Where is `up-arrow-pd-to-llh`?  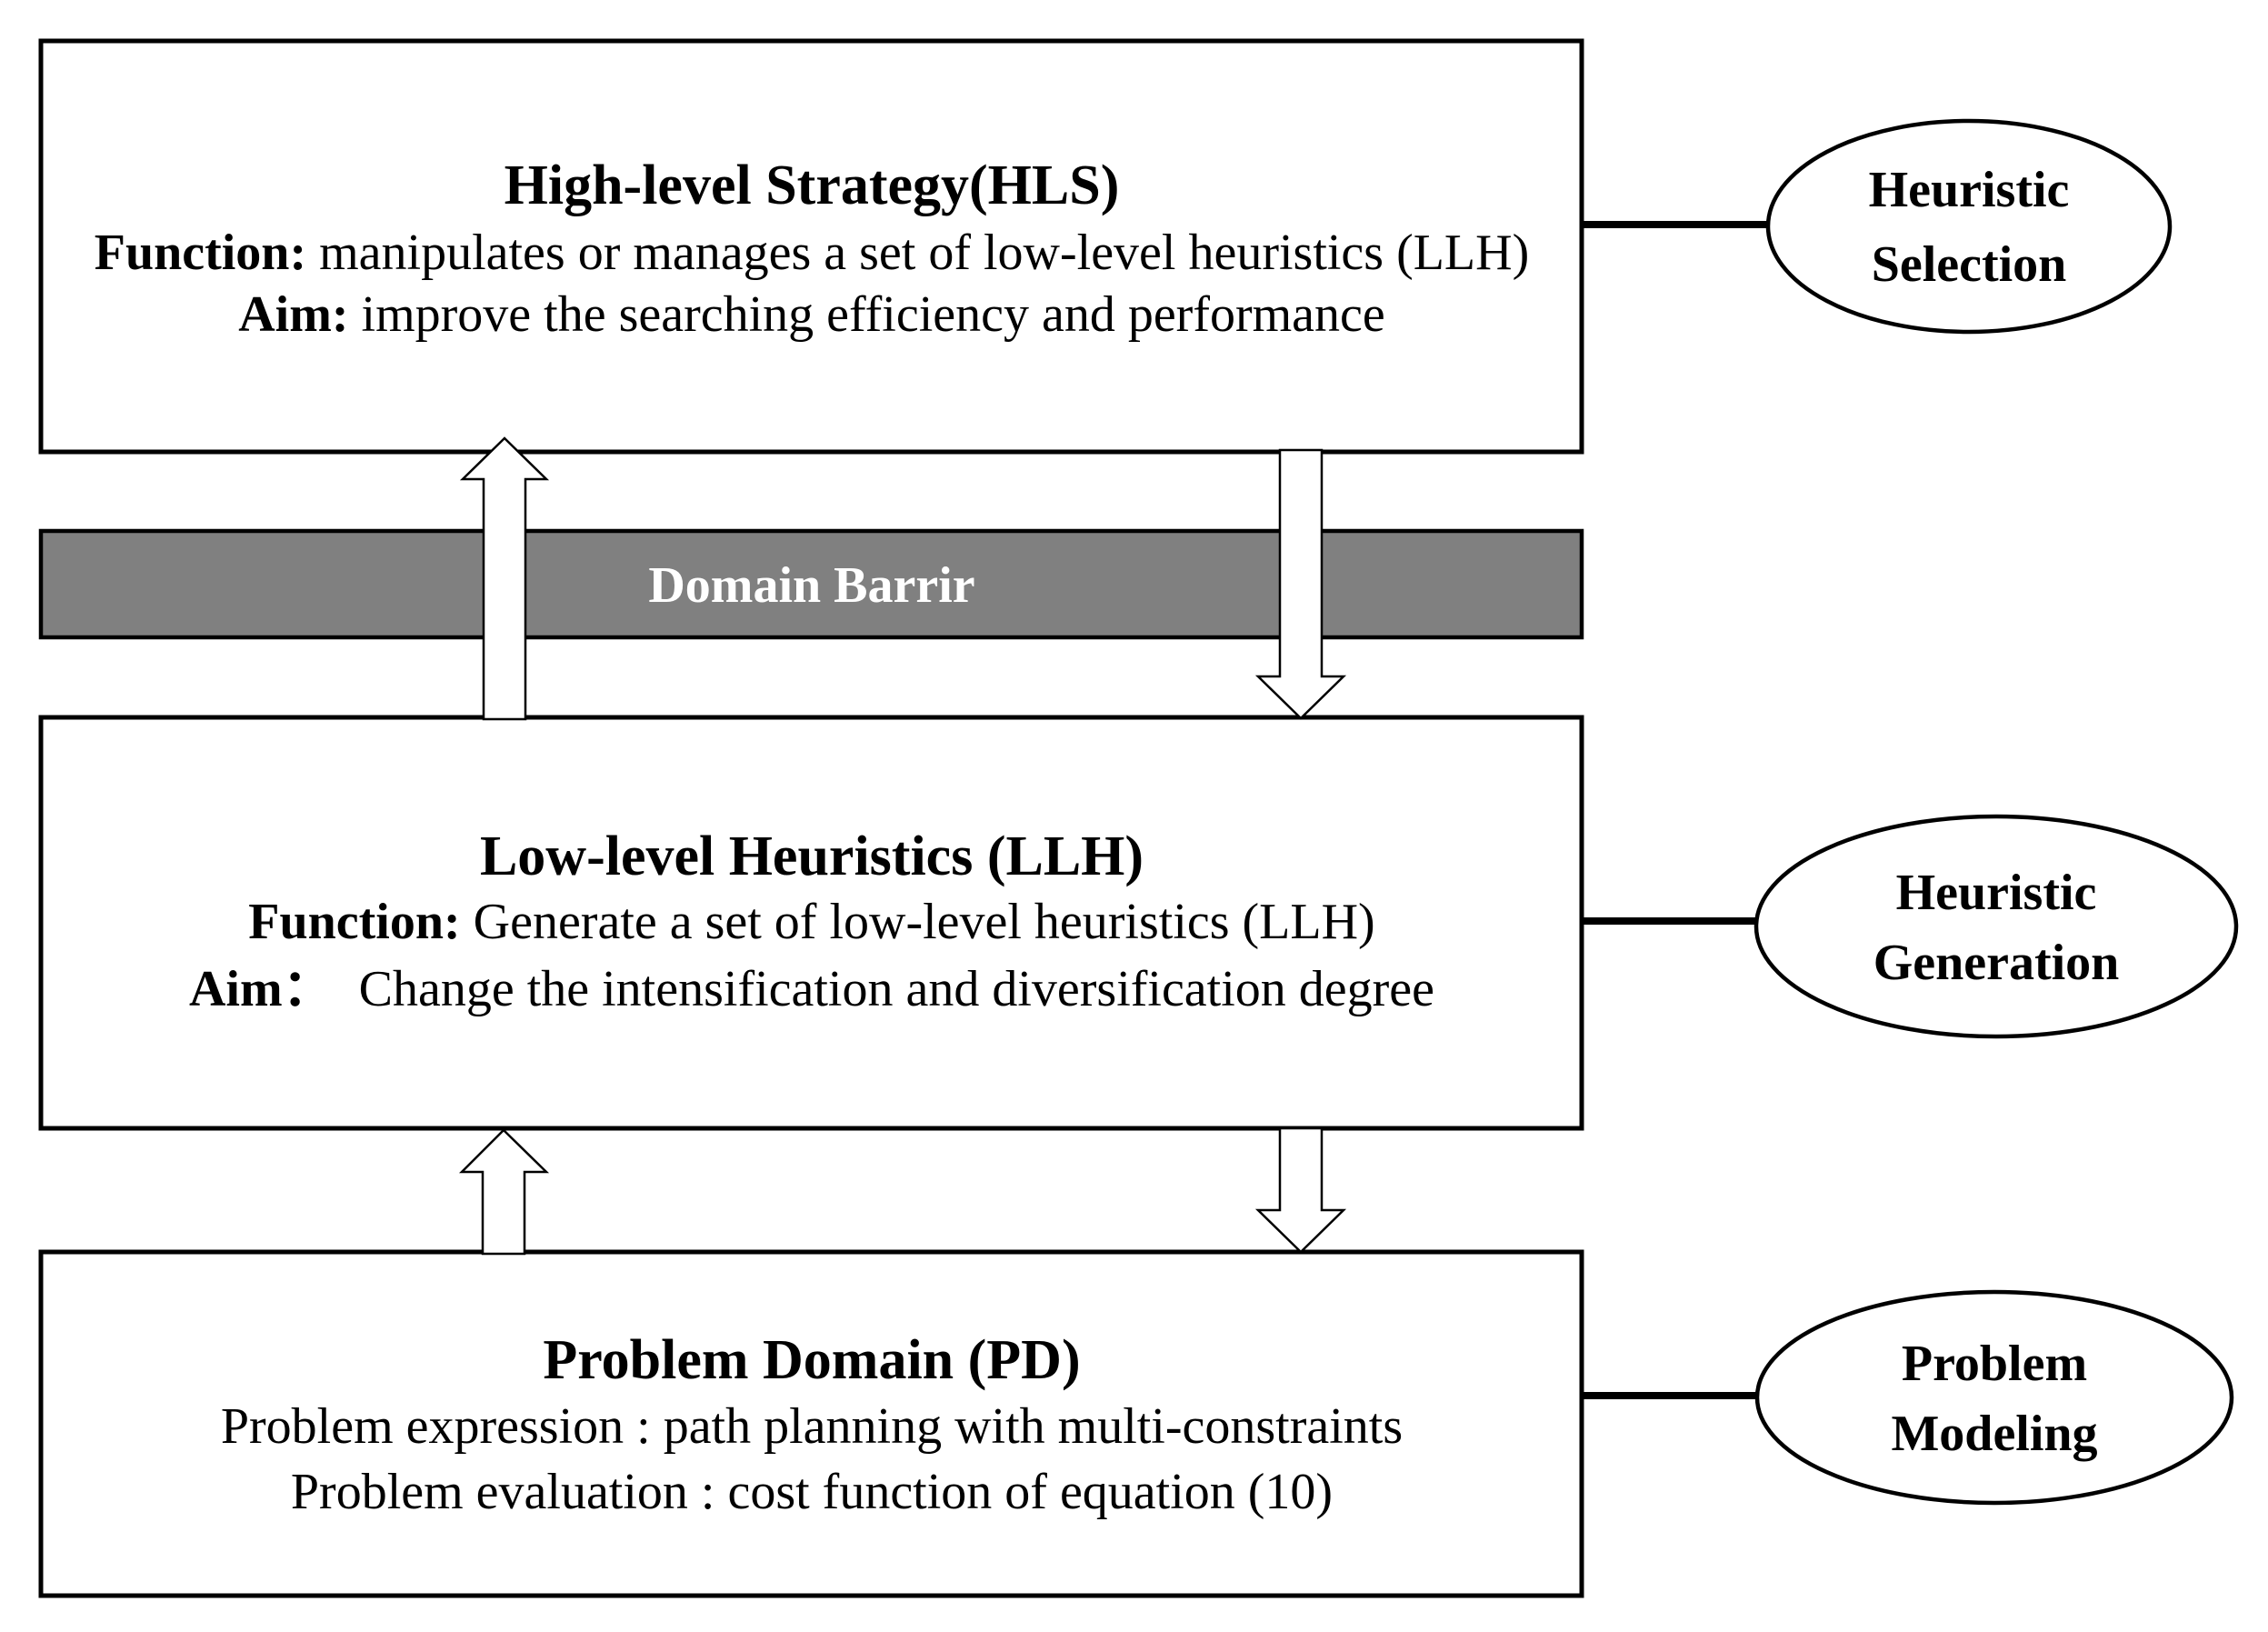
up-arrow-pd-to-llh is located at coordinates (504, 1192).